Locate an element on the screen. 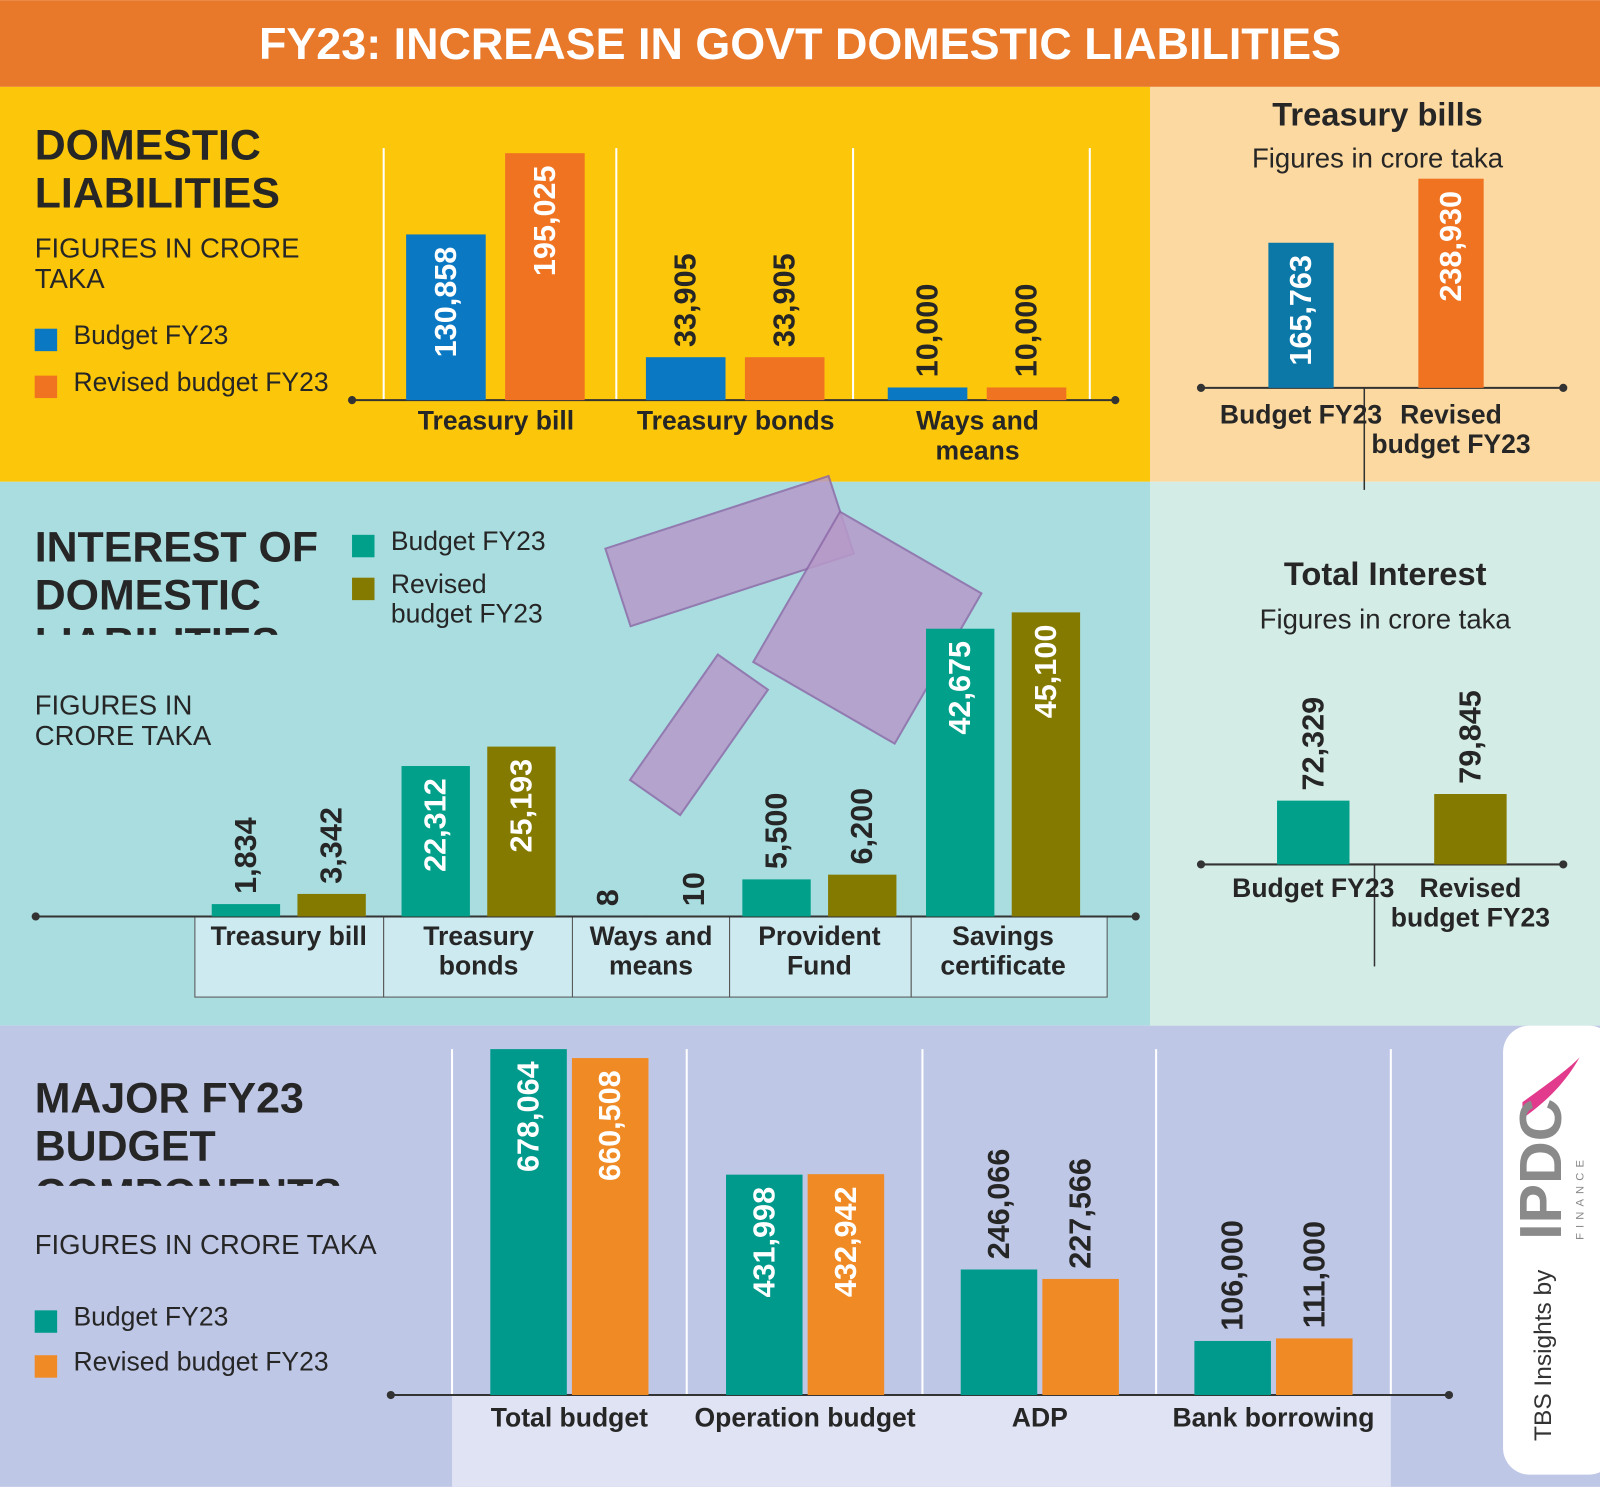  category-label-box: Revised budget FY23 is located at coordinates (1451, 430).